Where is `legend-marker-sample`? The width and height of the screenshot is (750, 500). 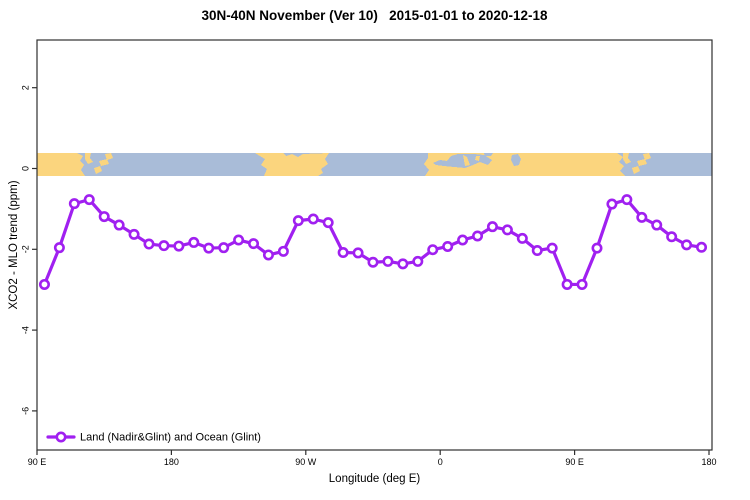 legend-marker-sample is located at coordinates (61, 437).